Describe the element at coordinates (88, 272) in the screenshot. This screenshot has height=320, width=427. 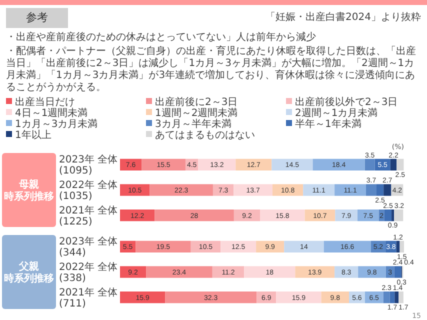
I see `y-tick-label: 2022年 全体 (338)` at that location.